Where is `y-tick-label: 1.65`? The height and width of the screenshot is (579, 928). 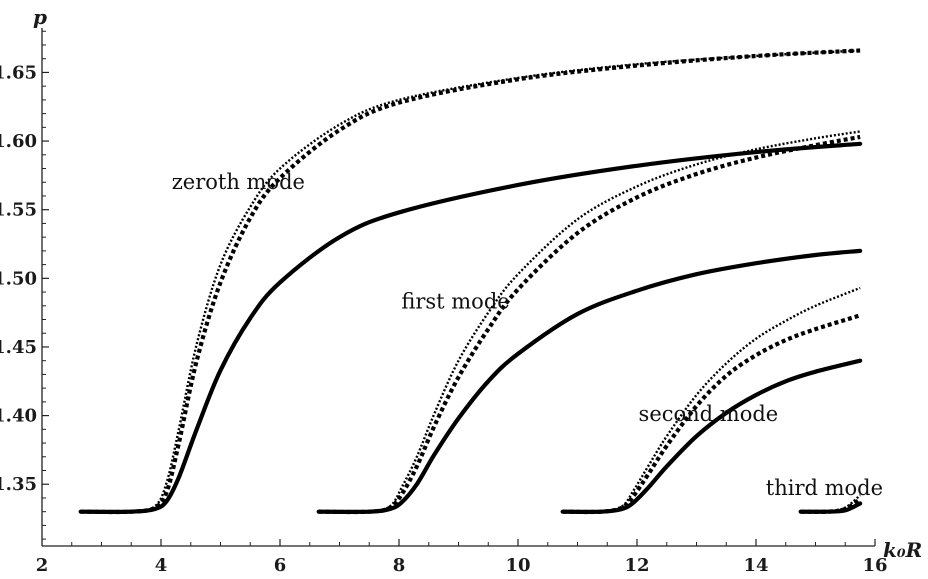
y-tick-label: 1.65 is located at coordinates (18, 72).